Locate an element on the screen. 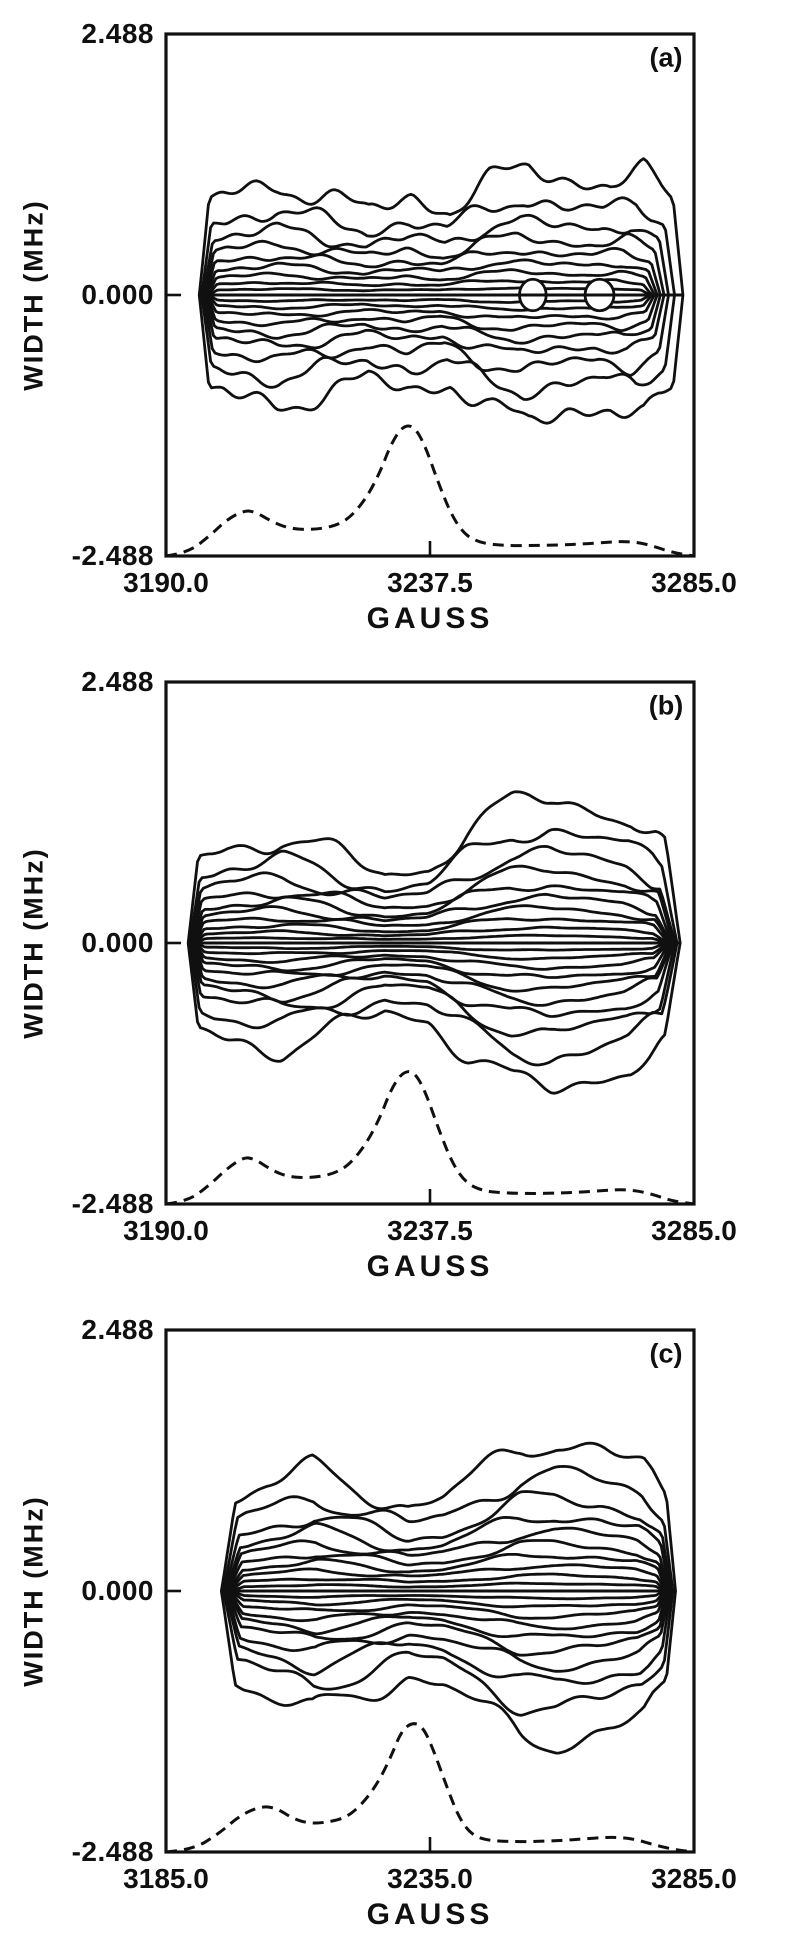 The height and width of the screenshot is (1945, 796). x-axis-tick-label-center: 3235.0 is located at coordinates (430, 1878).